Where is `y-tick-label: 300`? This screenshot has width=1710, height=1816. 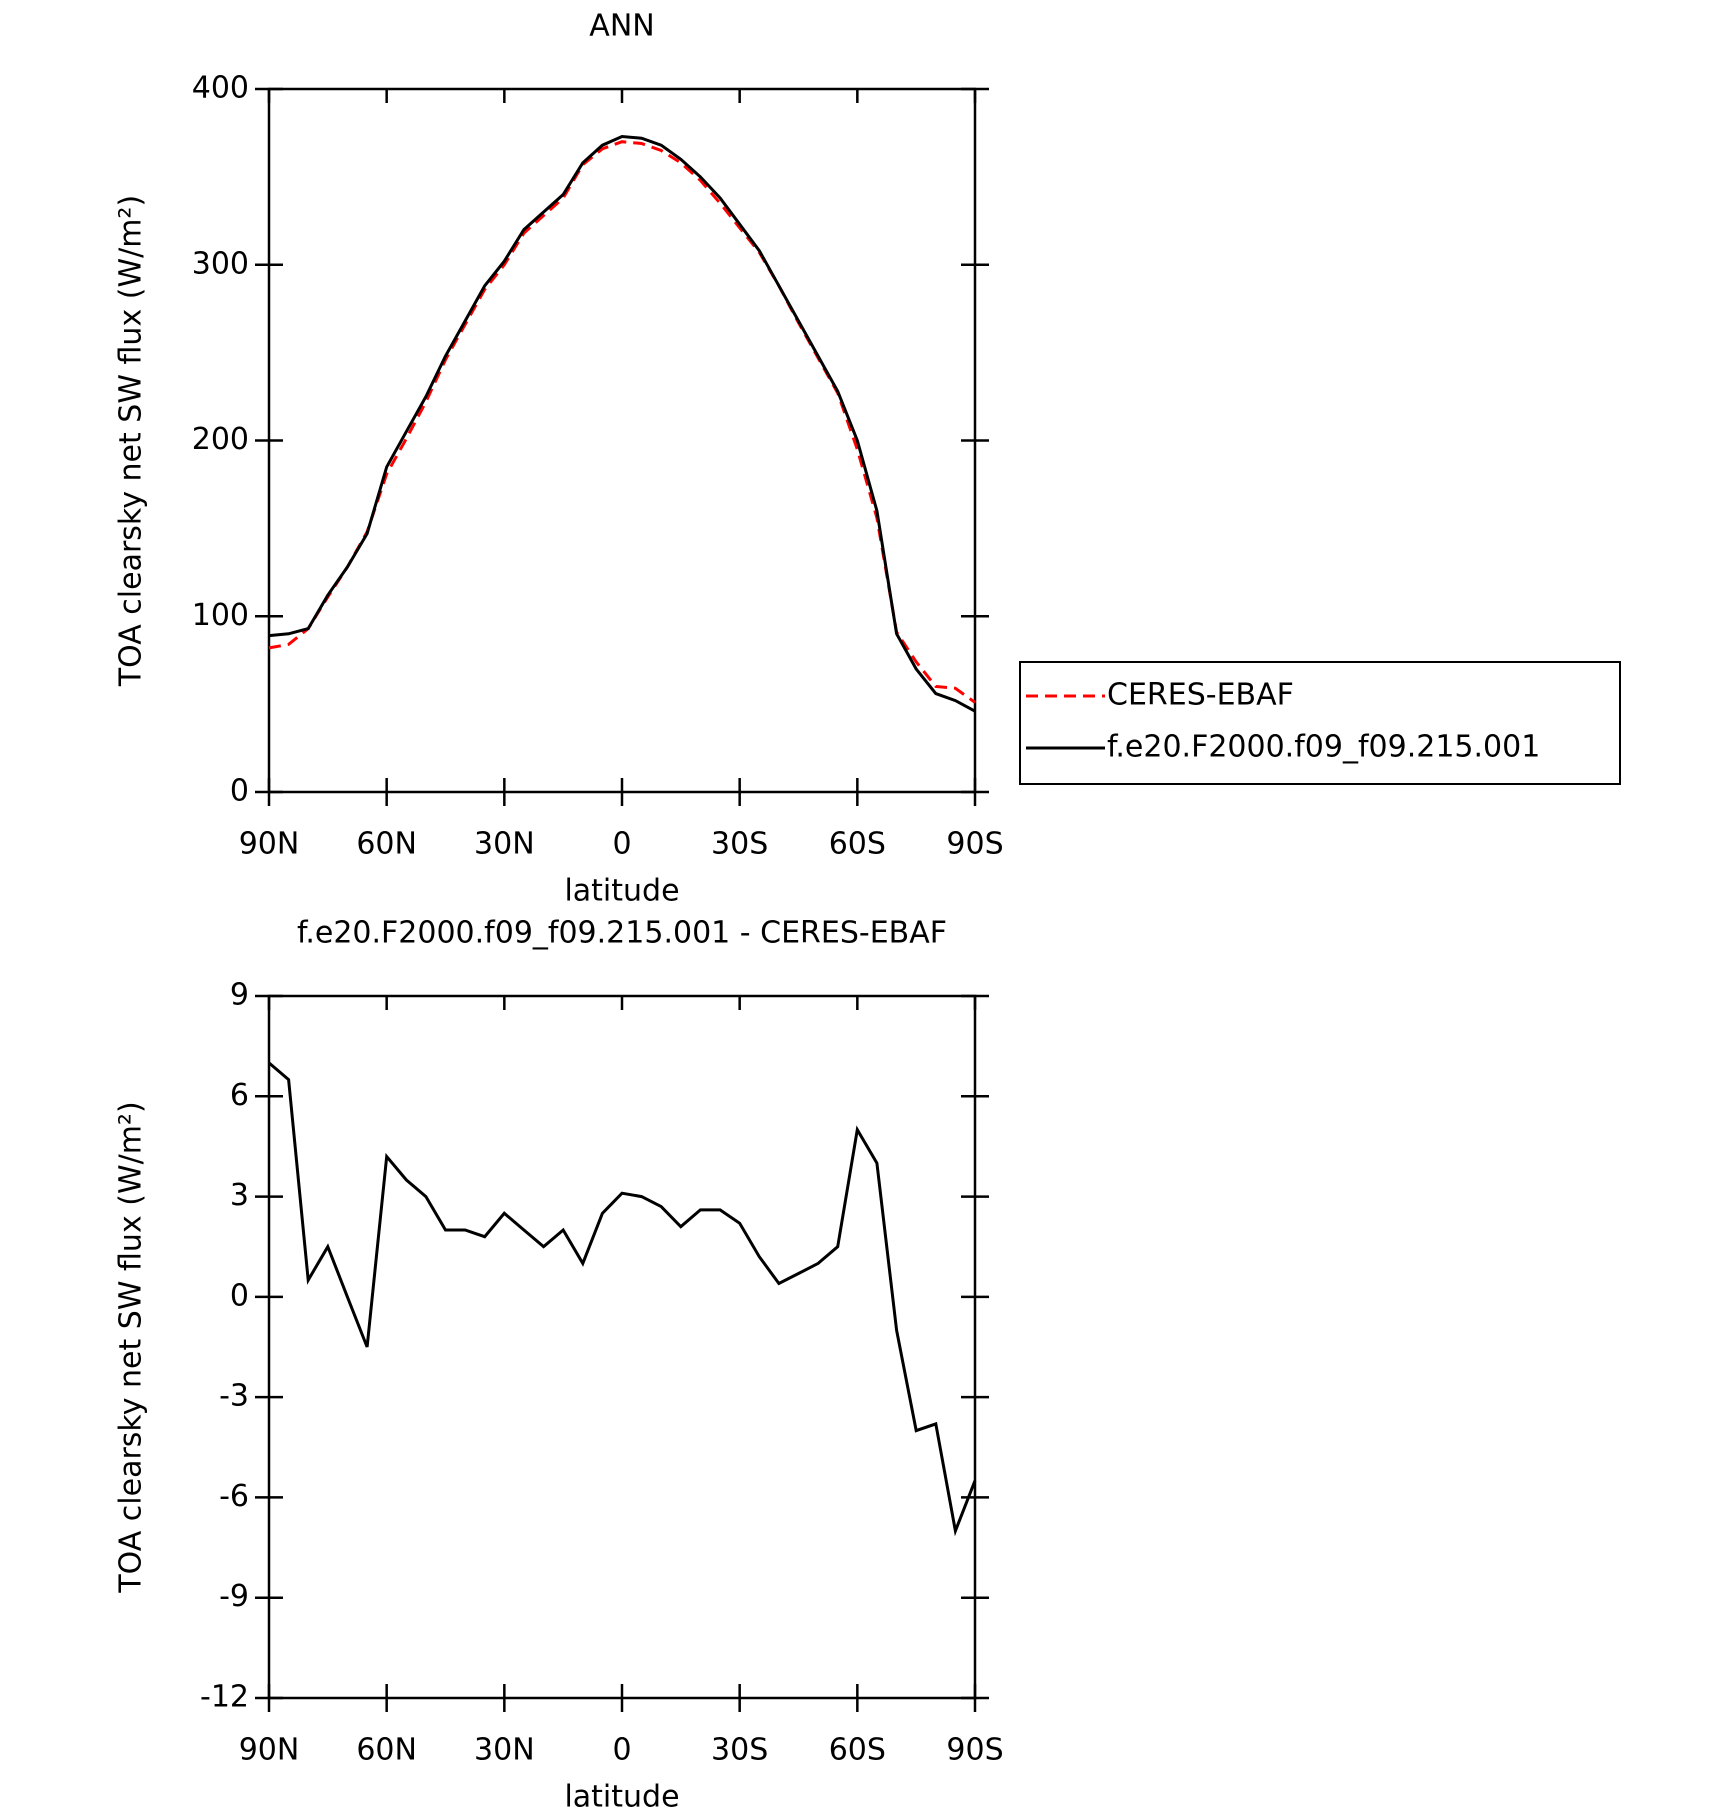 y-tick-label: 300 is located at coordinates (220, 263).